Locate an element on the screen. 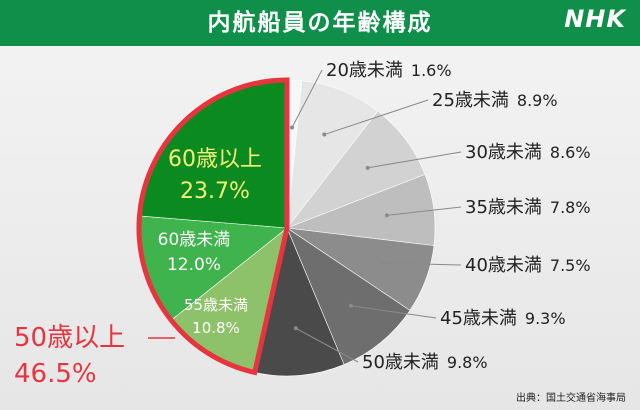 This screenshot has height=410, width=640. slice-label-10: 60歳以上 is located at coordinates (215, 159).